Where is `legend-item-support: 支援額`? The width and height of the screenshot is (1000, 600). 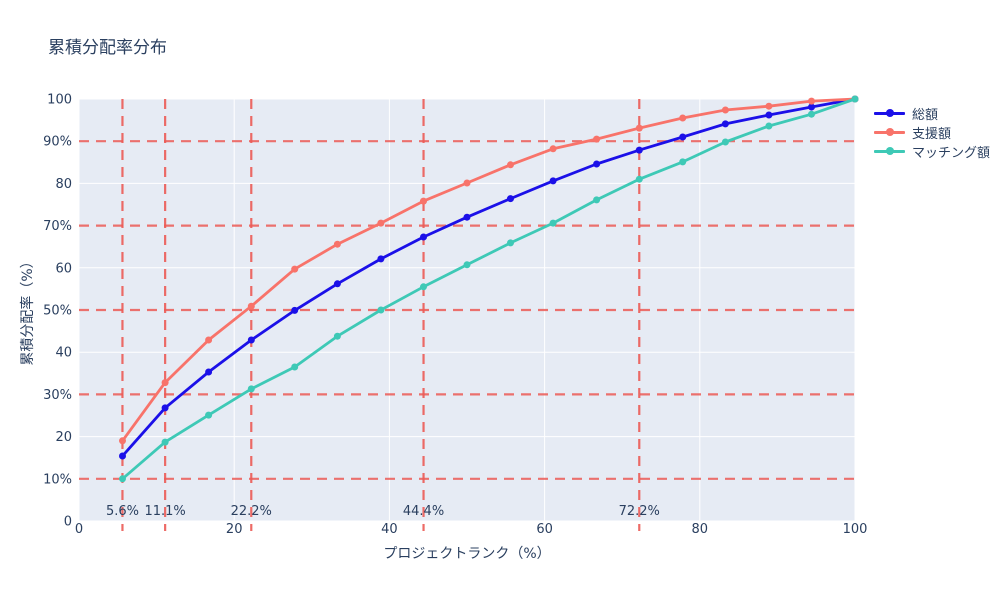
legend-item-support: 支援額 is located at coordinates (932, 132).